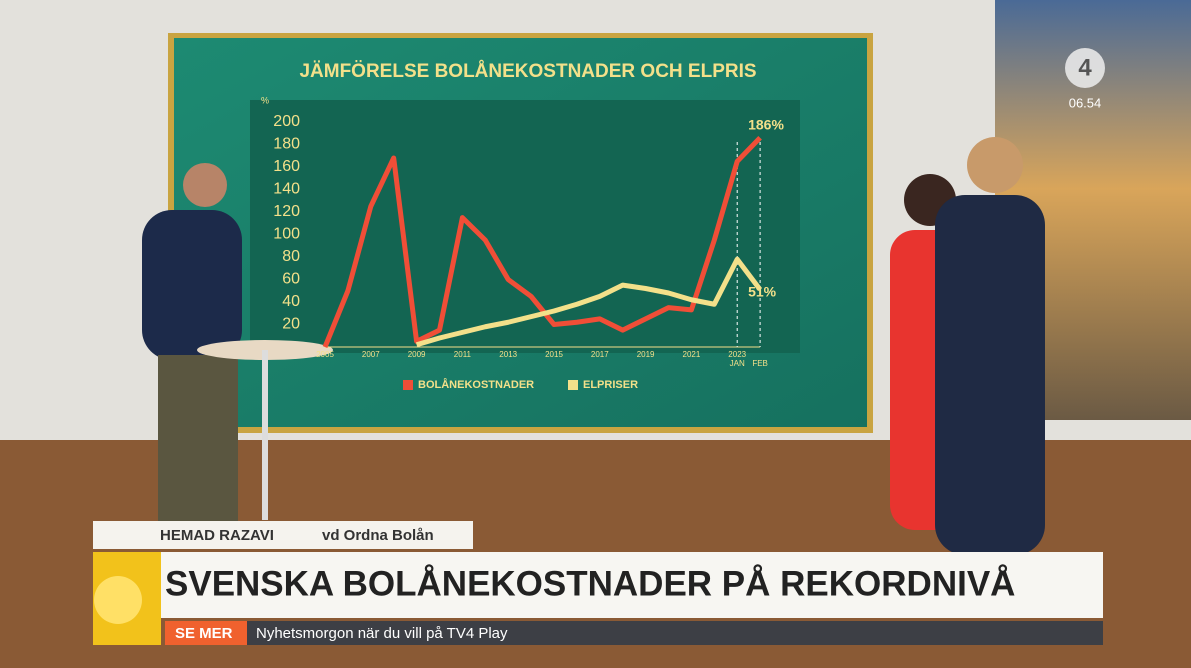 This screenshot has width=1191, height=668. I want to click on value-label: 51%, so click(762, 291).